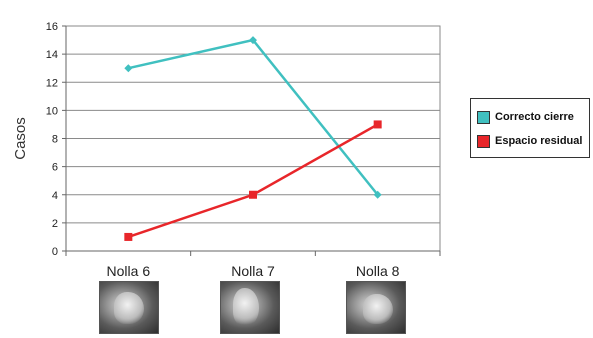 This screenshot has height=338, width=593. Describe the element at coordinates (55, 168) in the screenshot. I see `y-tick-label: 6` at that location.